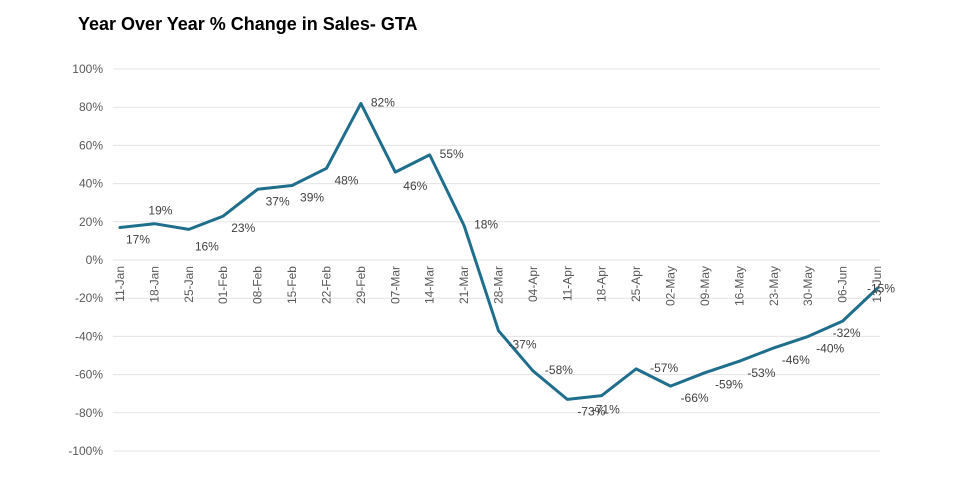 The width and height of the screenshot is (957, 478). I want to click on data-label: -59%, so click(729, 385).